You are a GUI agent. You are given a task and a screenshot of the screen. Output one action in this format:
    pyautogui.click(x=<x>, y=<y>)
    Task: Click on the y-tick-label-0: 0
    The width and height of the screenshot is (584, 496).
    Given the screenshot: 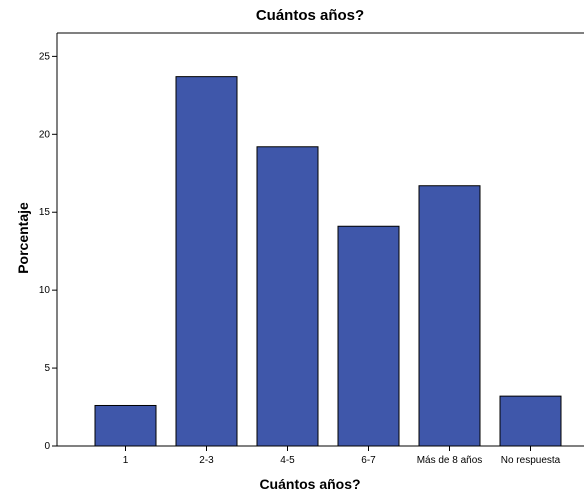 What is the action you would take?
    pyautogui.click(x=47, y=446)
    